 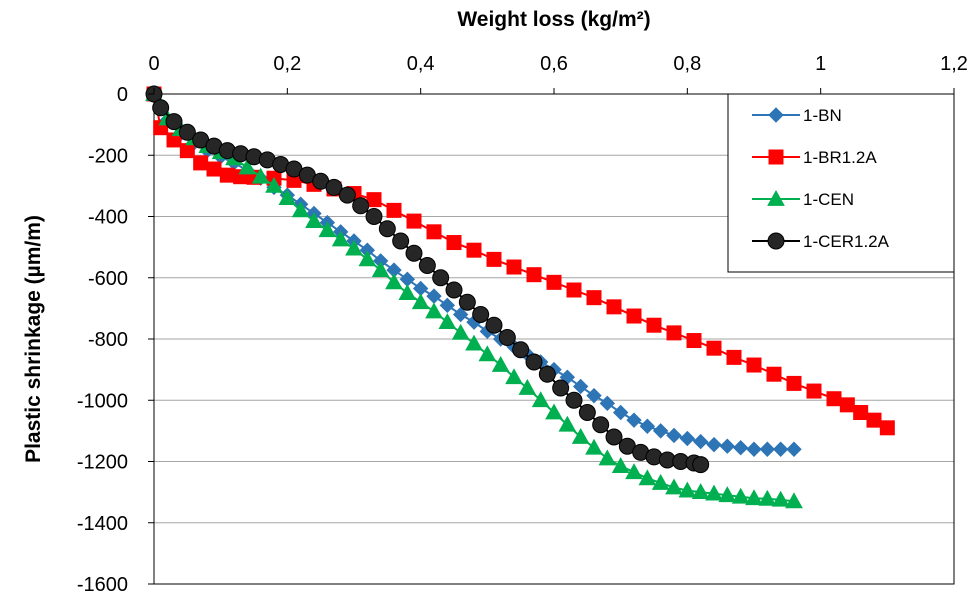 I want to click on legend: 1-BN 1-BR1.2A 1-CEN 1-CER1.2A, so click(x=841, y=183).